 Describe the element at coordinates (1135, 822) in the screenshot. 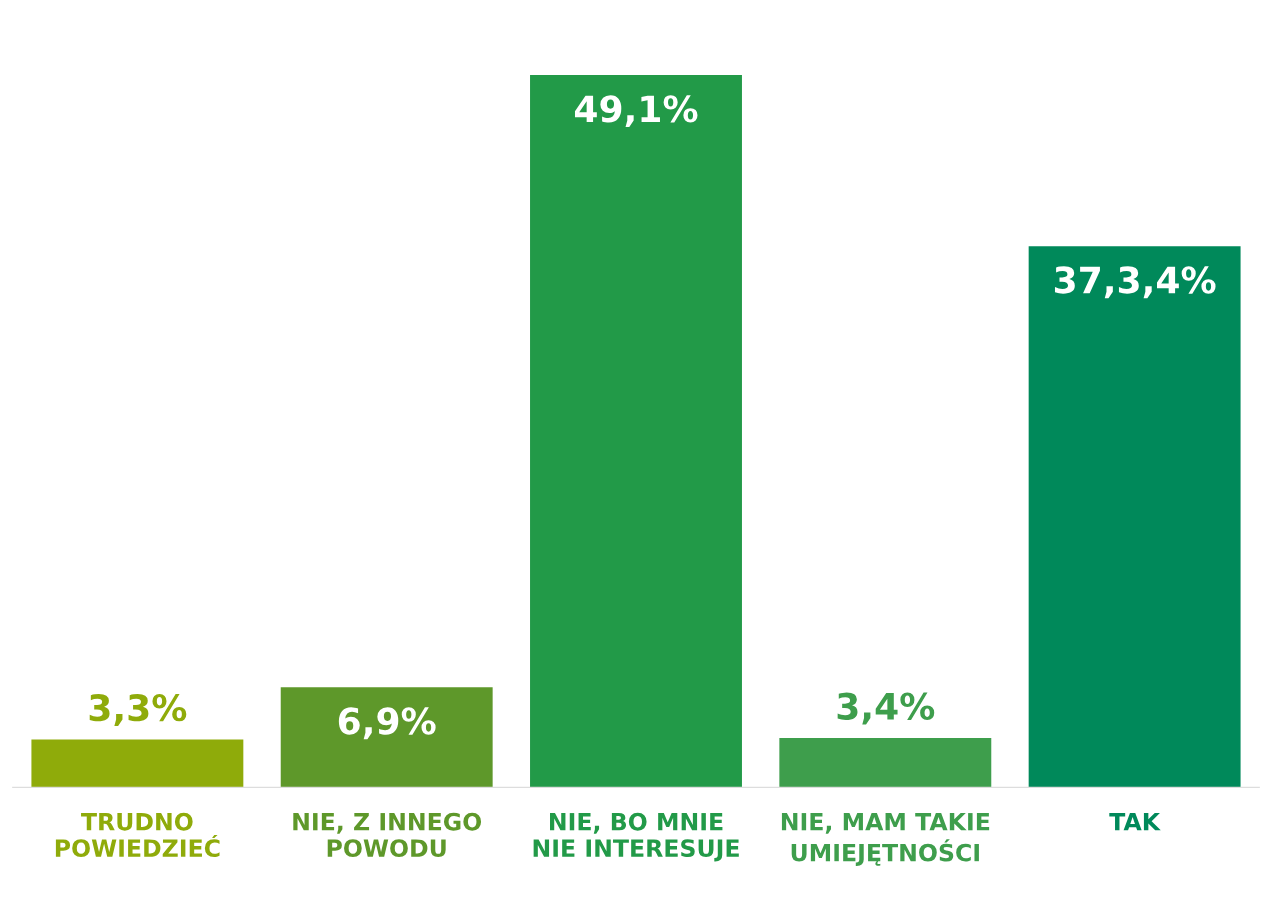

I see `x-tick-label: TAK` at that location.